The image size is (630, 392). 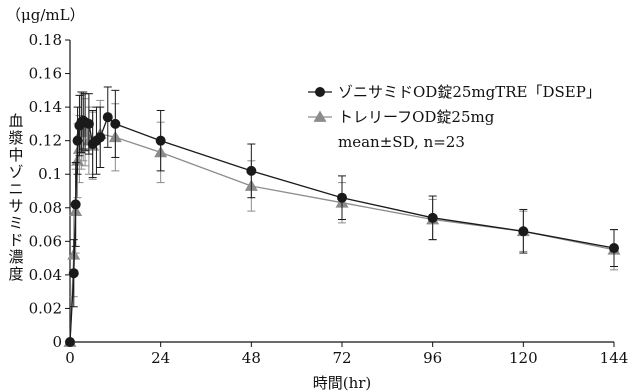 I want to click on y-axis-label-char: 中, so click(x=15, y=155).